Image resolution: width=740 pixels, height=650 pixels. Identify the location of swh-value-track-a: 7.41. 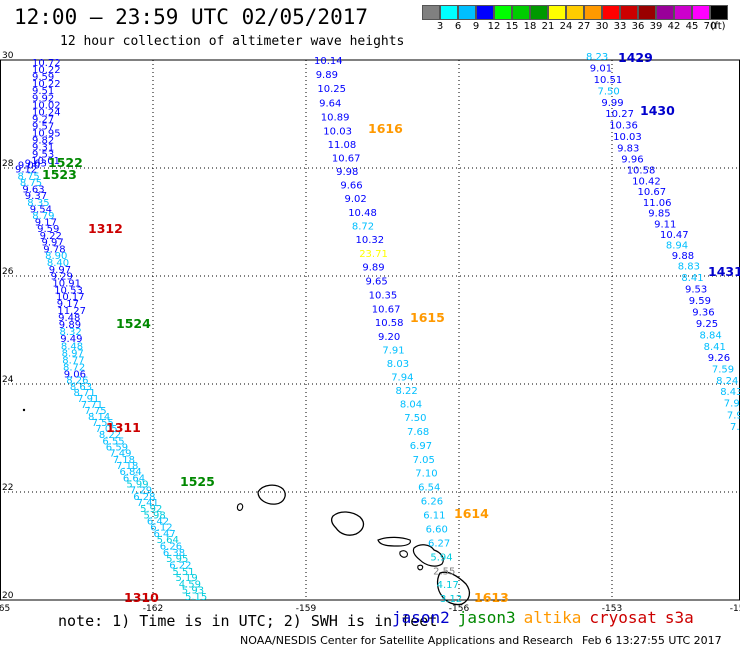
(148, 503).